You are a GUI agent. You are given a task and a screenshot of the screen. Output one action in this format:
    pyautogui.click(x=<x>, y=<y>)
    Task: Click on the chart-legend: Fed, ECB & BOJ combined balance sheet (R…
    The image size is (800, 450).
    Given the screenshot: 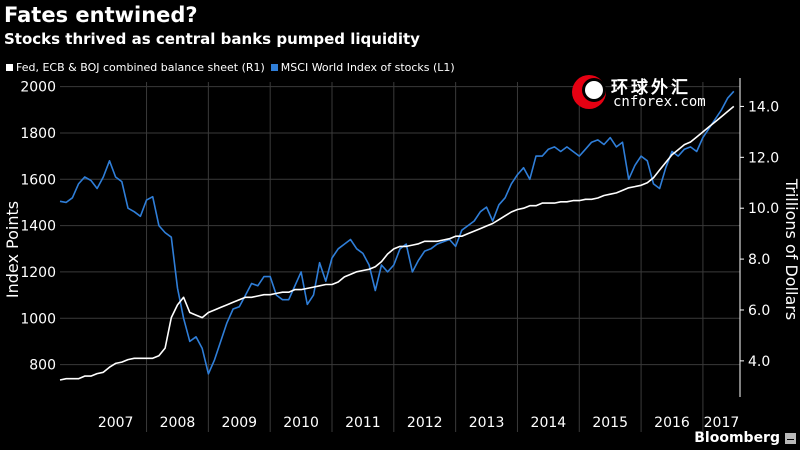 What is the action you would take?
    pyautogui.click(x=233, y=67)
    